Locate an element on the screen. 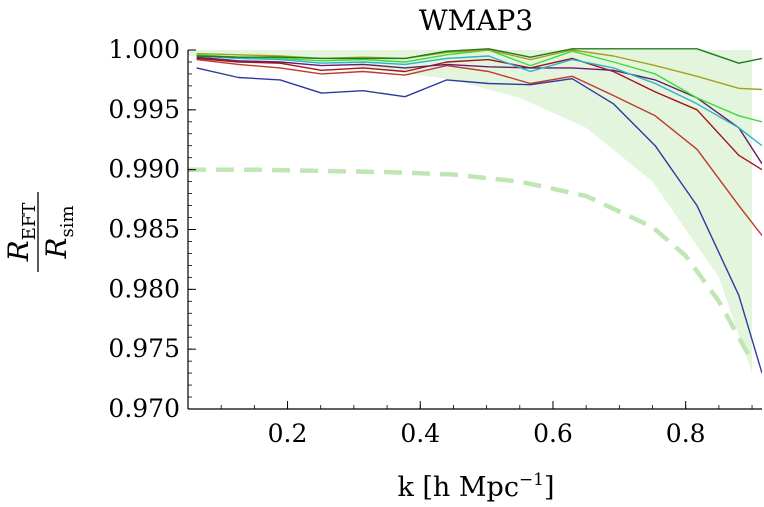 The width and height of the screenshot is (764, 507). y-axis-label: REFT Rsim is located at coordinates (40, 232).